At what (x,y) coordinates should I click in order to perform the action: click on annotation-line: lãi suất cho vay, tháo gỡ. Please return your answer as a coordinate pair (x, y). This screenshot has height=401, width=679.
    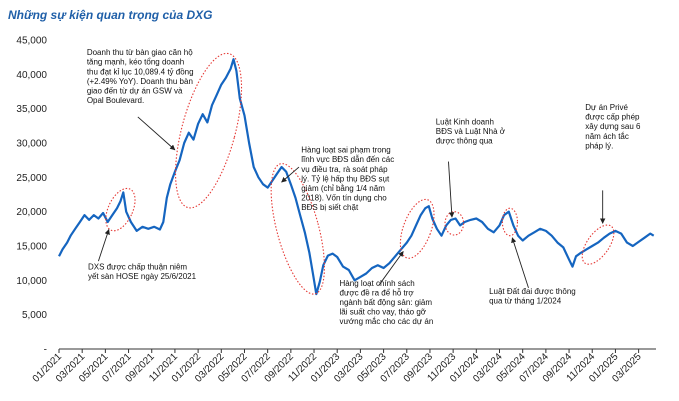
    Looking at the image, I should click on (383, 312).